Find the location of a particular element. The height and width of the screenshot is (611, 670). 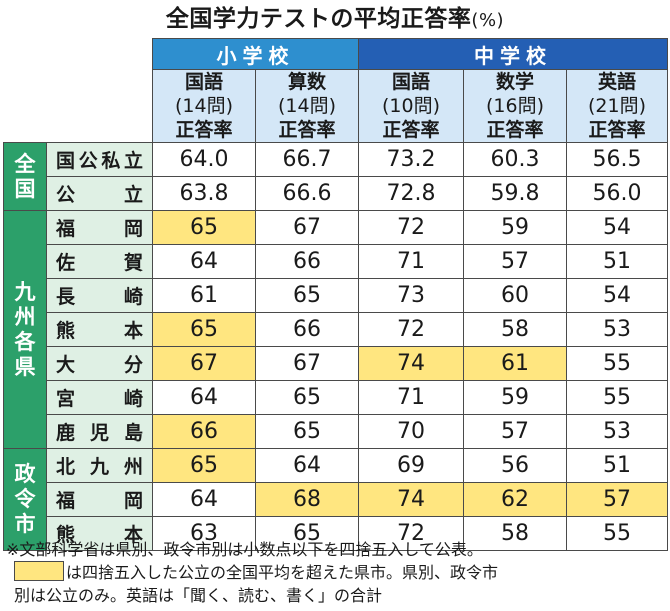

footnote-2-text: は四捨五入した公立の全国平均を超えた県市。県別、政令市 is located at coordinates (282, 572).